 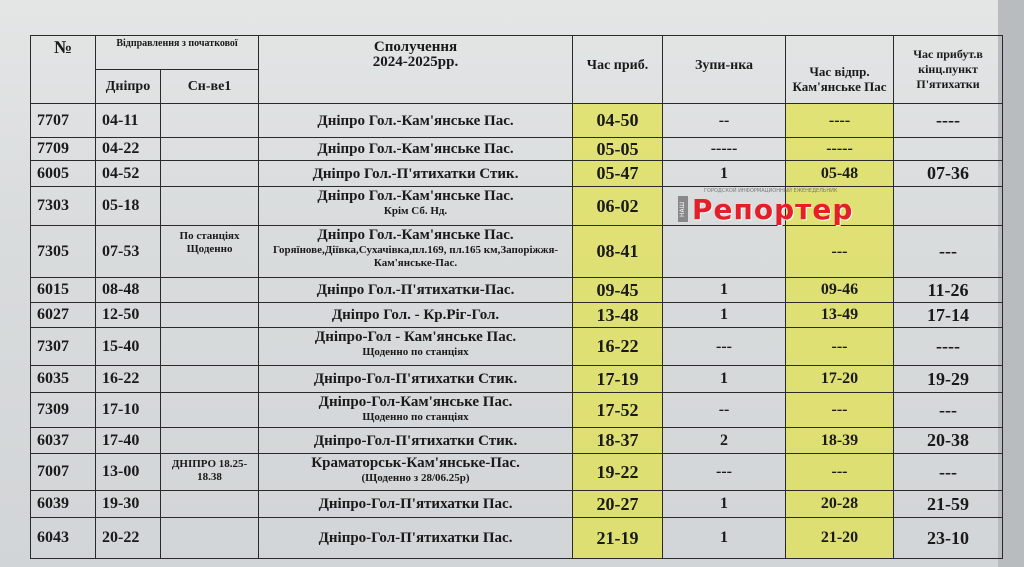 I want to click on departure-dnipro: 17-40, so click(x=128, y=440).